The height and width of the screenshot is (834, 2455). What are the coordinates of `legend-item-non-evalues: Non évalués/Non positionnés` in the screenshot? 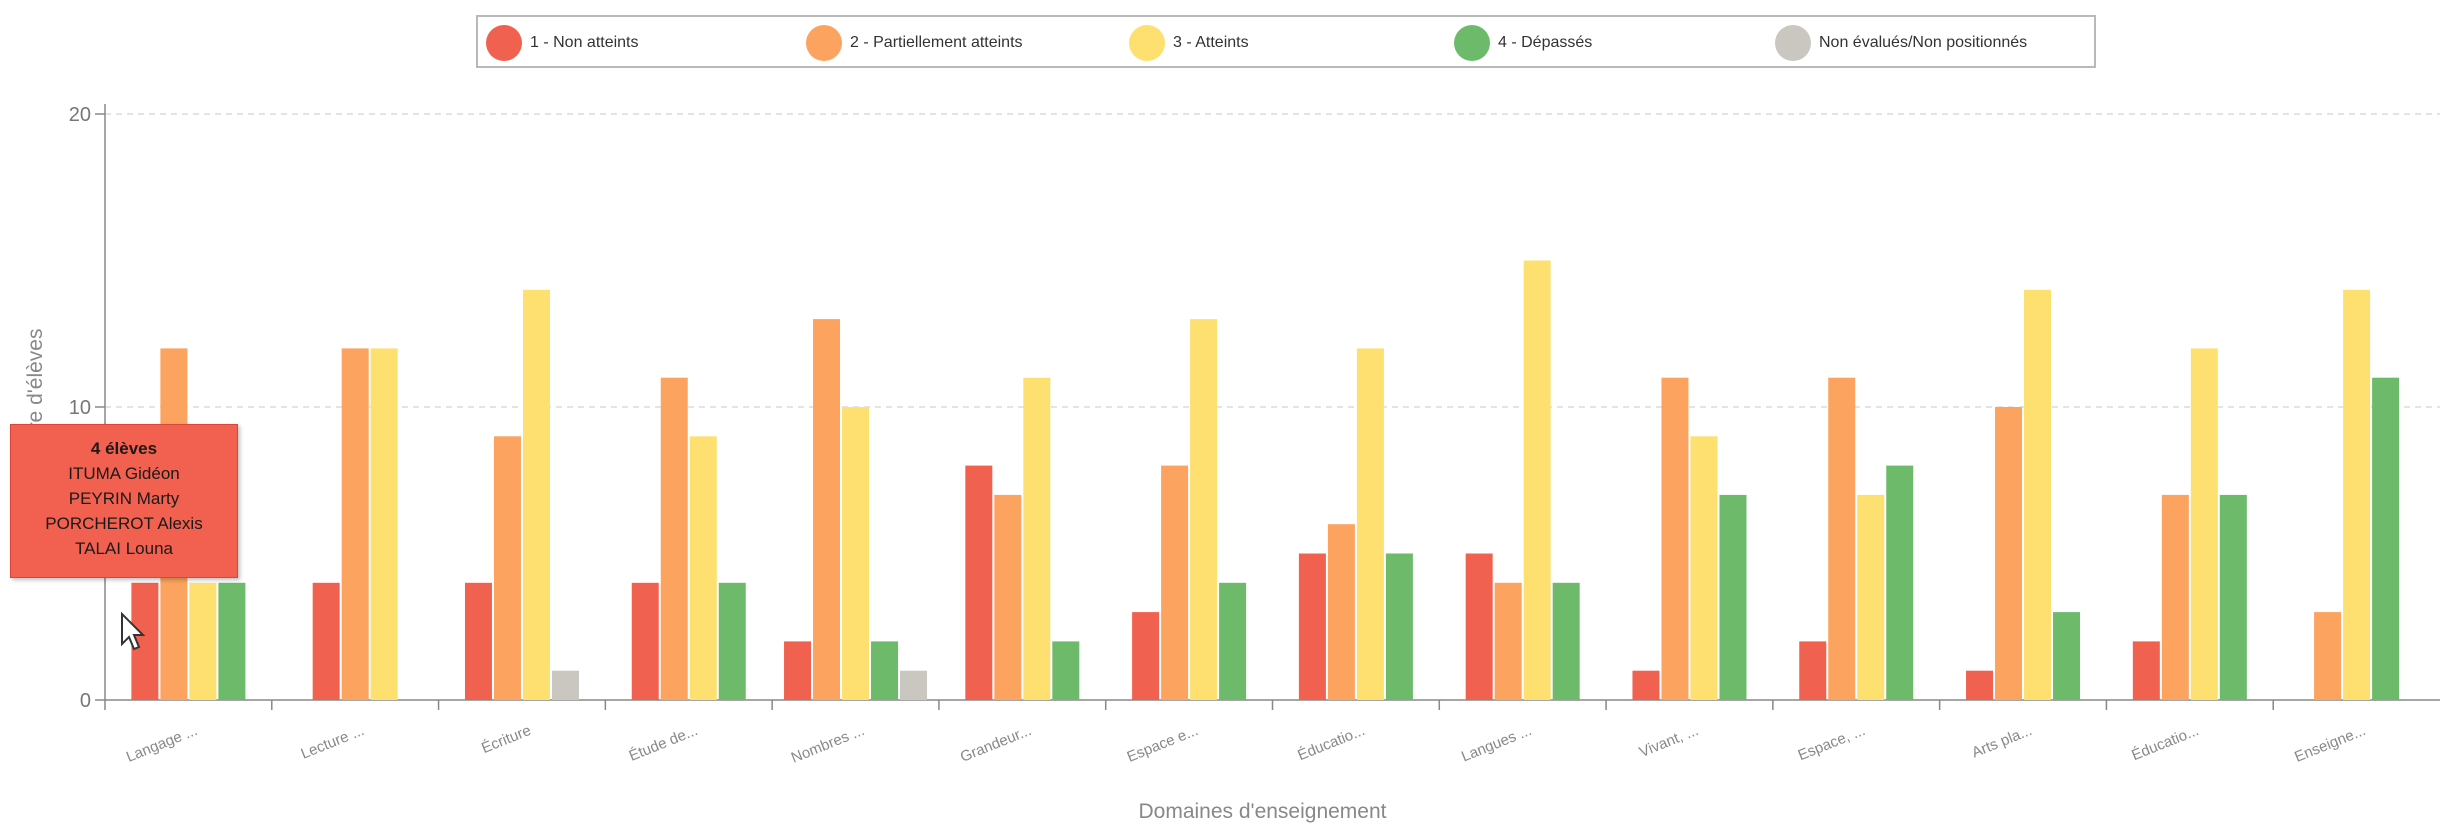 It's located at (1901, 43).